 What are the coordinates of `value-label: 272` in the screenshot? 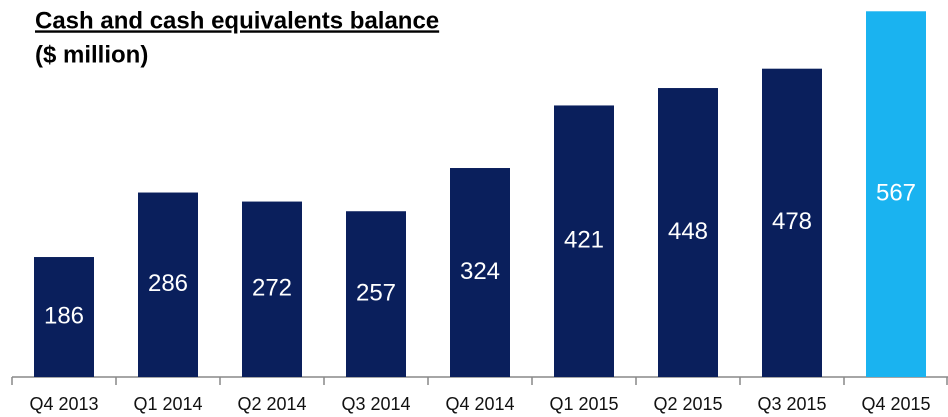 It's located at (272, 288).